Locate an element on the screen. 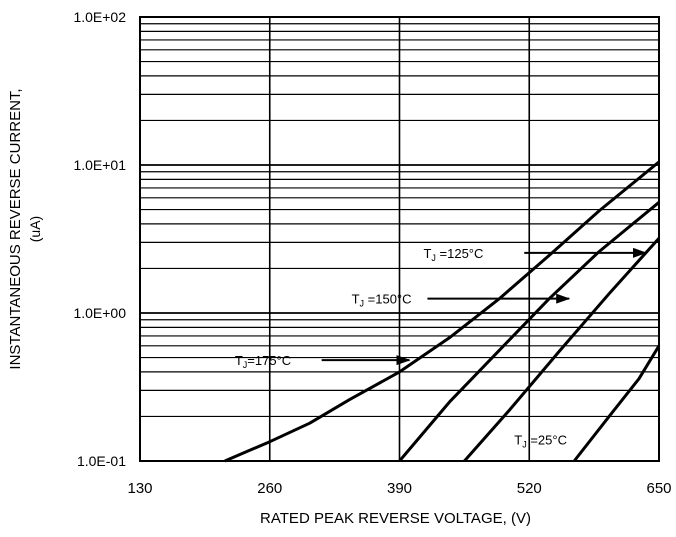 This screenshot has width=676, height=537. y-tick-labels: 1.0E-01 1.0E+00 1.0E+01 1.0E+02 is located at coordinates (99, 239).